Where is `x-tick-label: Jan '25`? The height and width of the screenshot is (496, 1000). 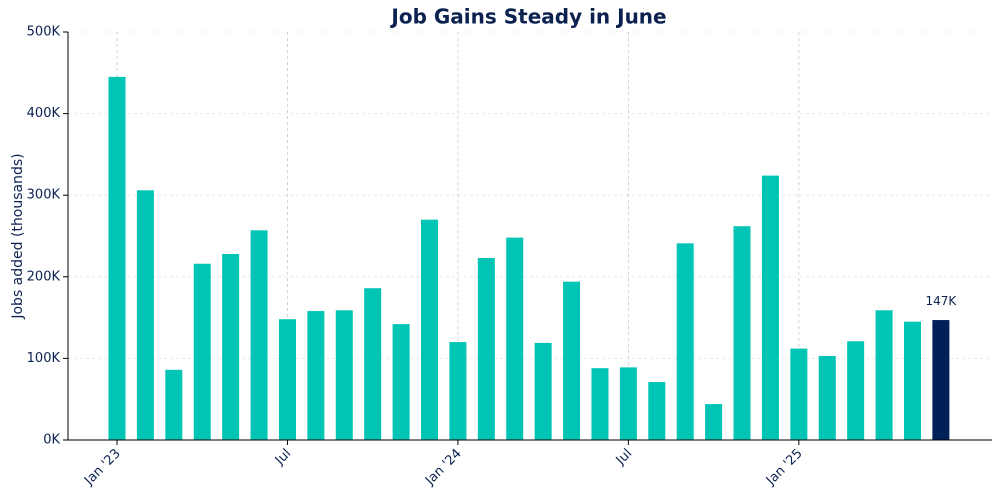 x-tick-label: Jan '25 is located at coordinates (784, 467).